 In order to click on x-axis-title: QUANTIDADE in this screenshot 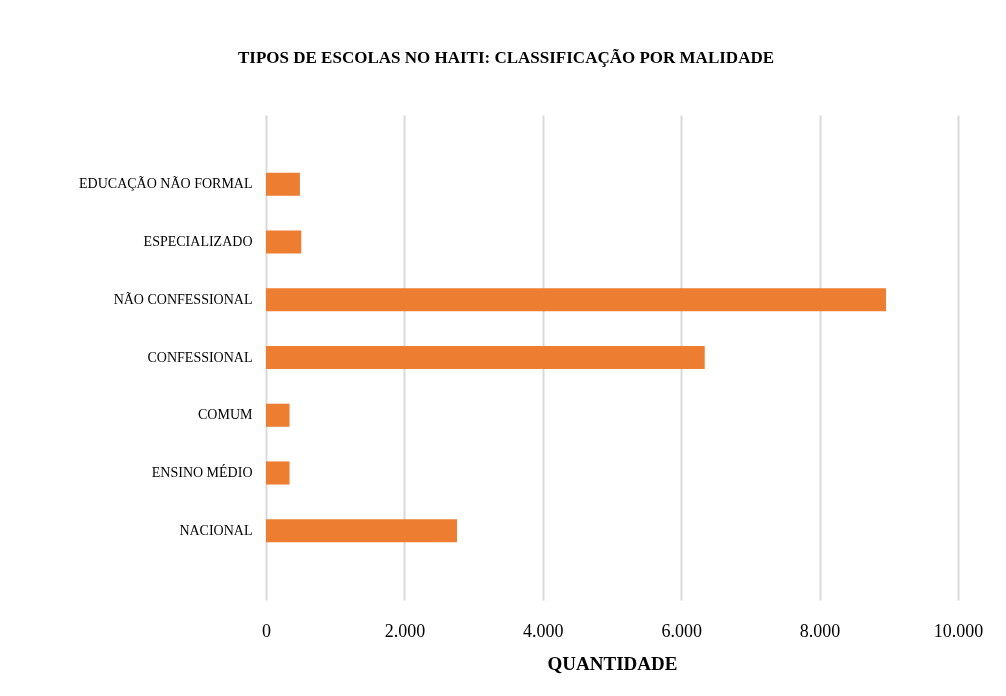, I will do `click(612, 663)`.